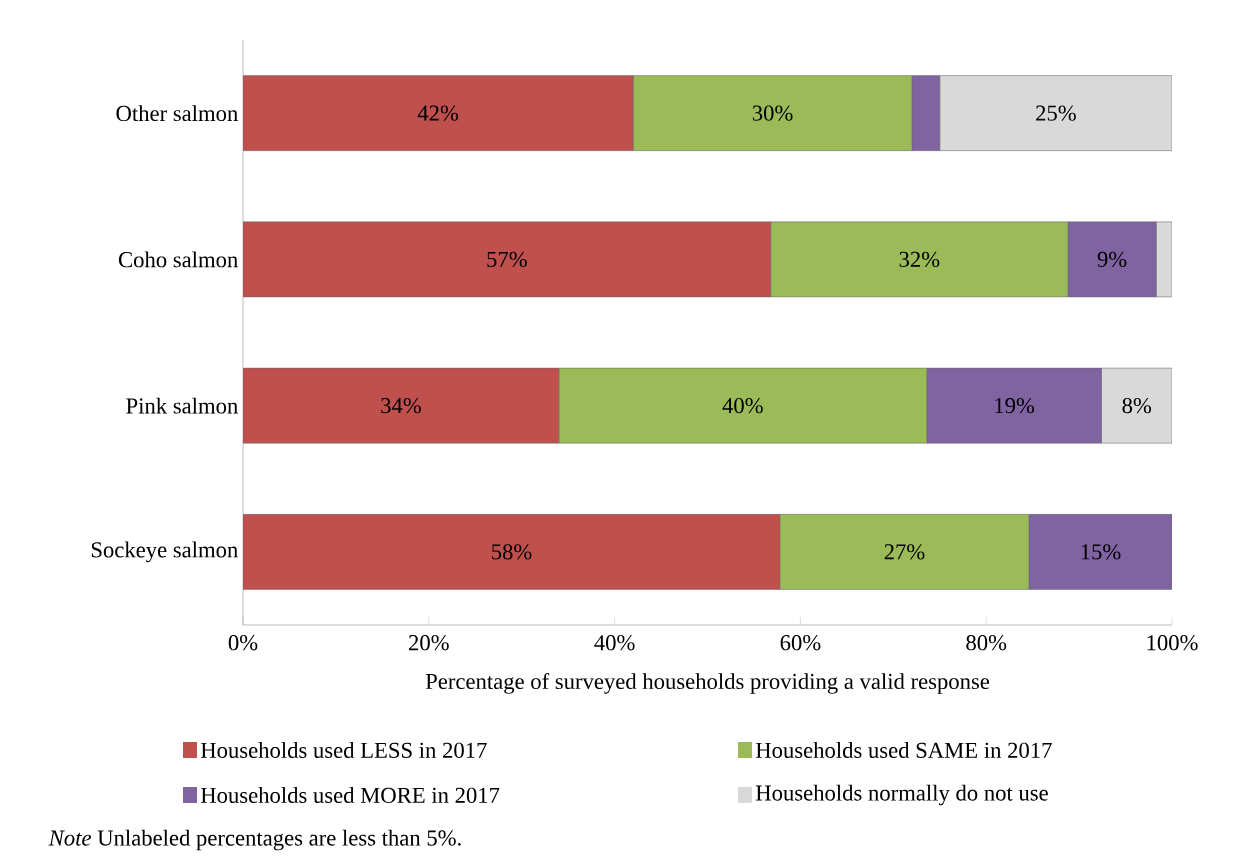  Describe the element at coordinates (343, 750) in the screenshot. I see `legend-label: Households used LESS in 2017` at that location.